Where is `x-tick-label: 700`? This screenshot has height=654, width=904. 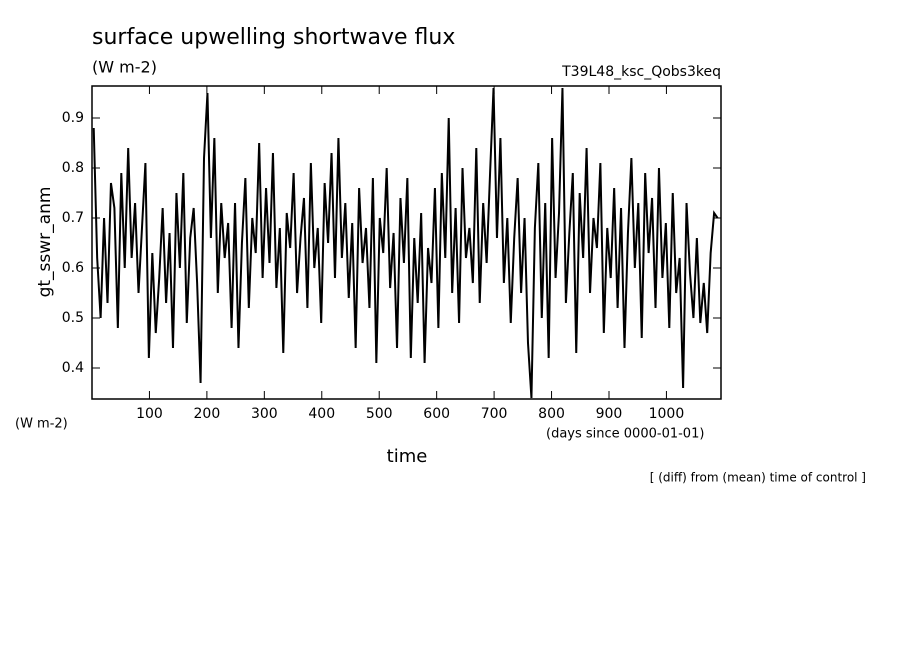 x-tick-label: 700 is located at coordinates (494, 414).